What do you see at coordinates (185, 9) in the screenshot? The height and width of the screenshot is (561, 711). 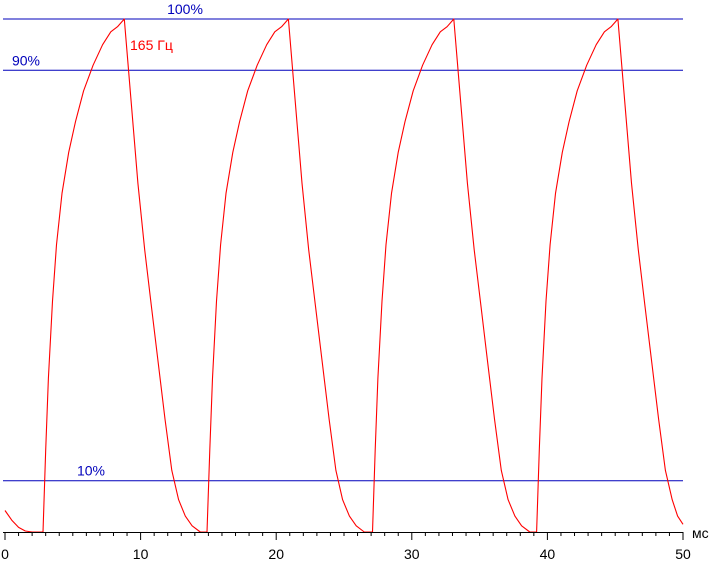 I see `ref-label-100pct: 100%` at bounding box center [185, 9].